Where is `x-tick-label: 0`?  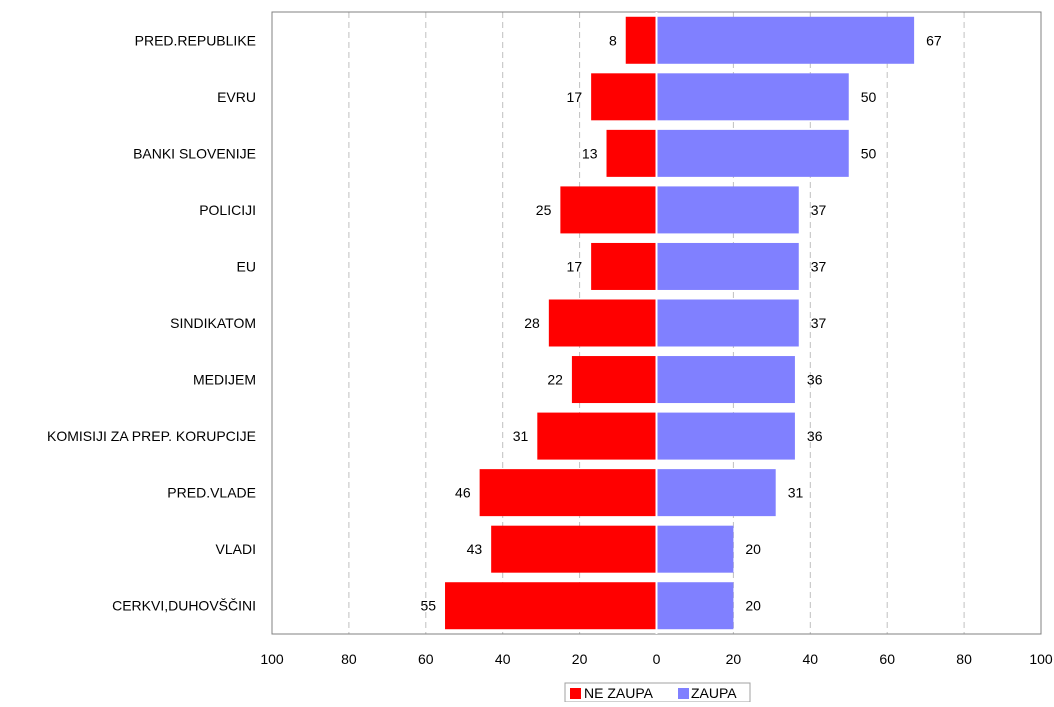
x-tick-label: 0 is located at coordinates (657, 659).